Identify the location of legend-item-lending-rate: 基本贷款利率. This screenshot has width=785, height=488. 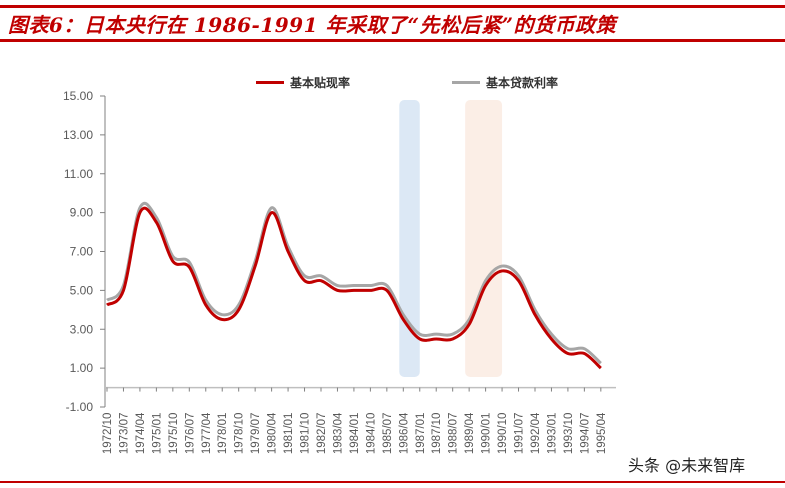
(505, 82).